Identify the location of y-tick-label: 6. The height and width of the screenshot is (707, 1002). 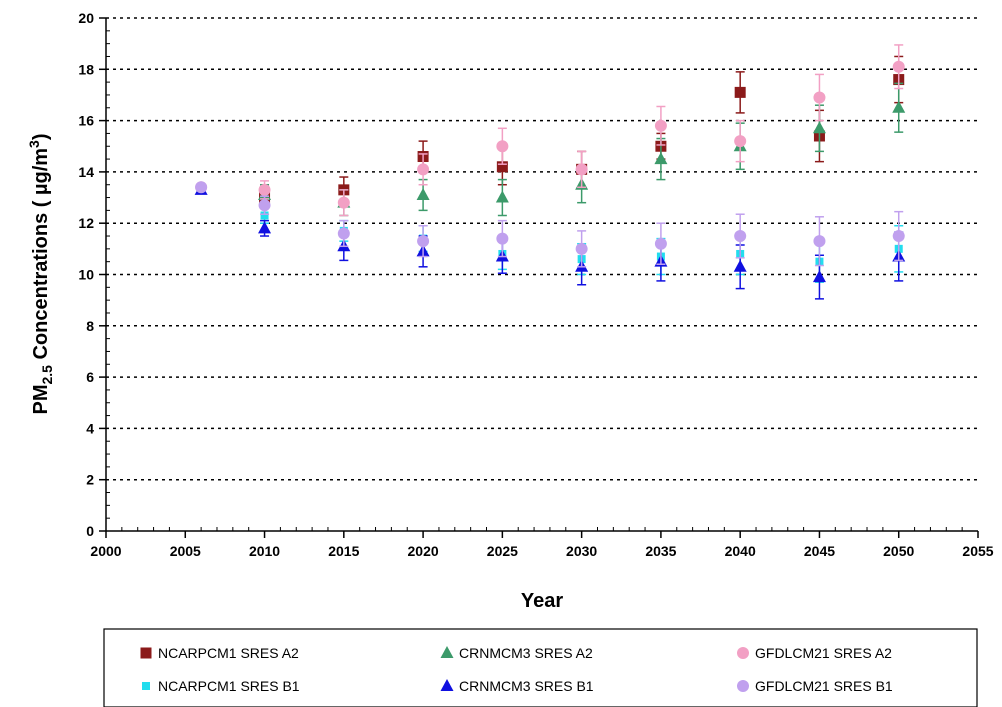
(90, 377).